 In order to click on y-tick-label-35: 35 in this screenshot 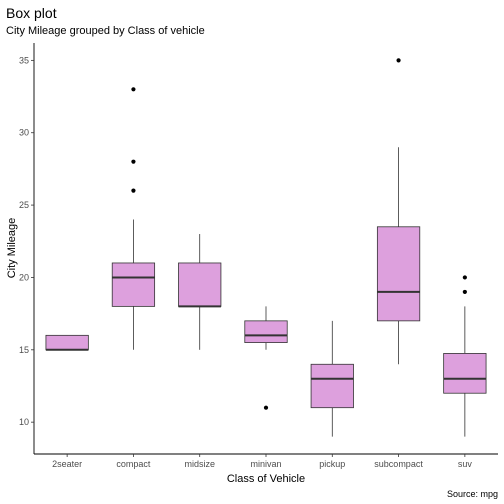, I will do `click(24, 60)`.